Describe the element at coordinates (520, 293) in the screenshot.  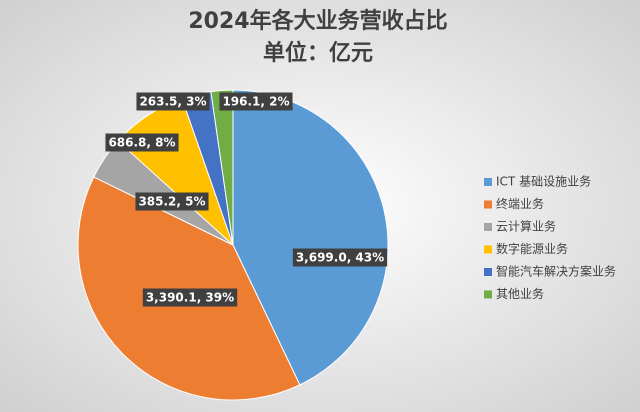
I see `legend-label: 其他业务` at that location.